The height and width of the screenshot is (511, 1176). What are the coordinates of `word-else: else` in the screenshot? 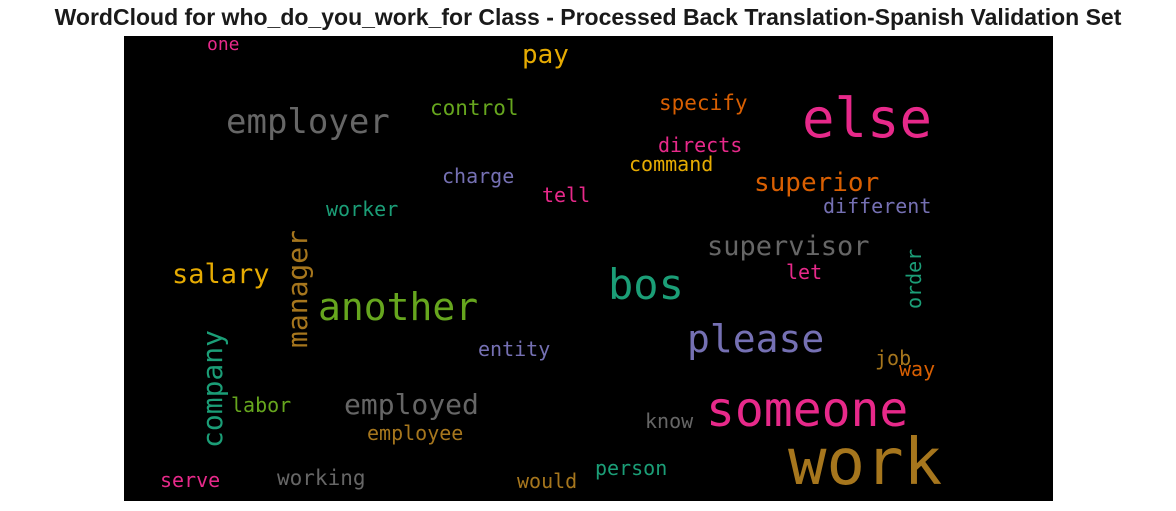 It's located at (867, 118).